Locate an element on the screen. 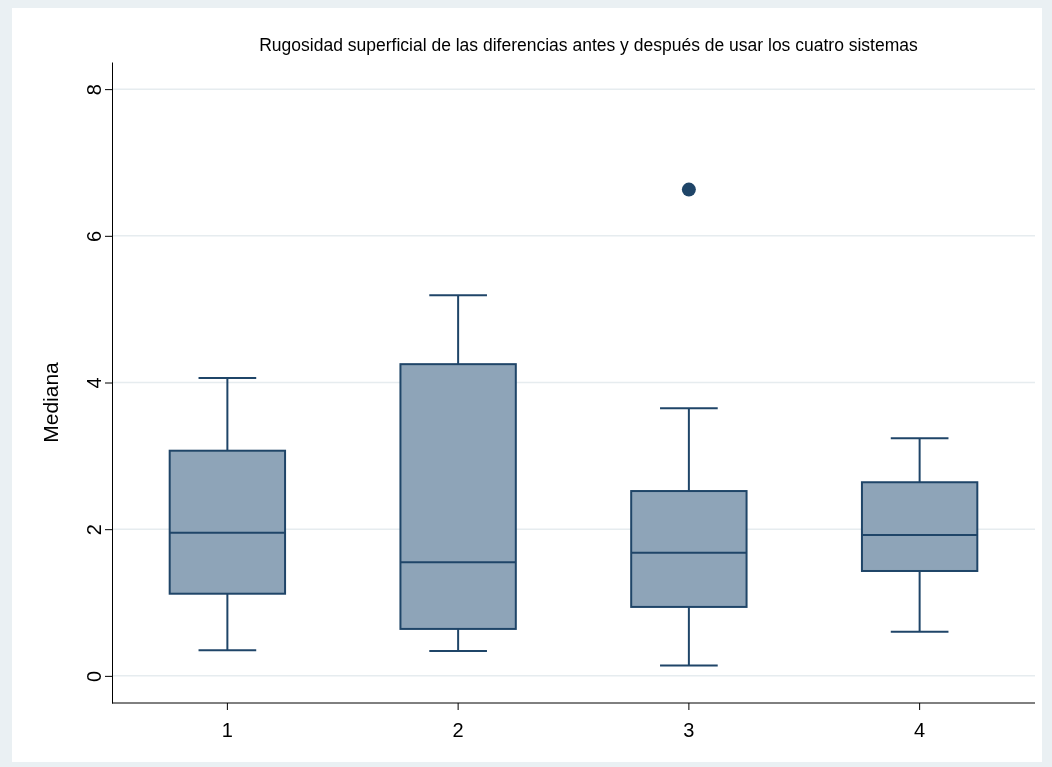  x-tick-label: 1 is located at coordinates (227, 730).